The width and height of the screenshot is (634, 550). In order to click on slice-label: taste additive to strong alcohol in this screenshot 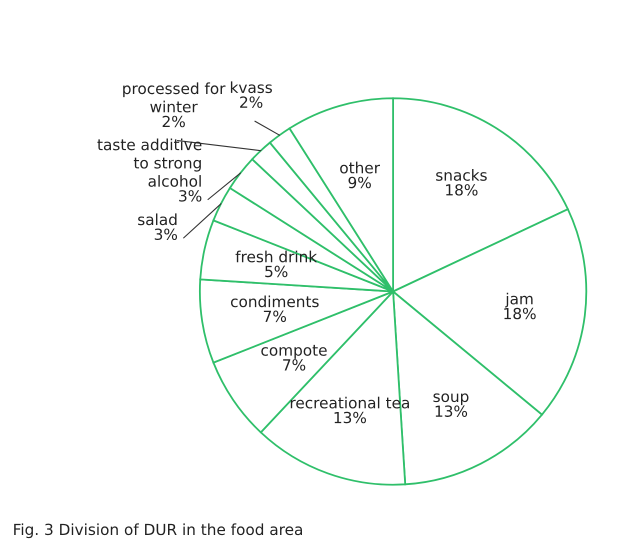, I will do `click(149, 162)`.